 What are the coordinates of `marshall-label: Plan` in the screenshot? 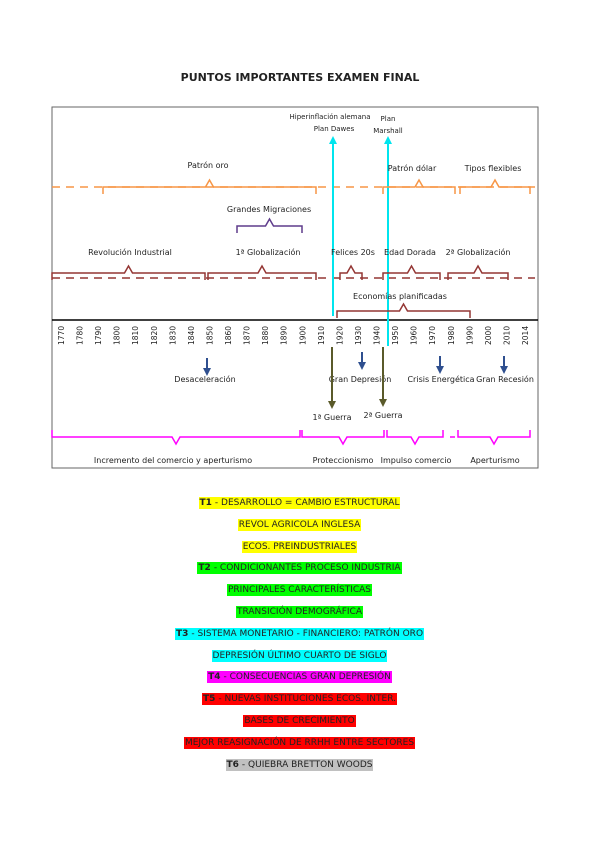 It's located at (388, 119).